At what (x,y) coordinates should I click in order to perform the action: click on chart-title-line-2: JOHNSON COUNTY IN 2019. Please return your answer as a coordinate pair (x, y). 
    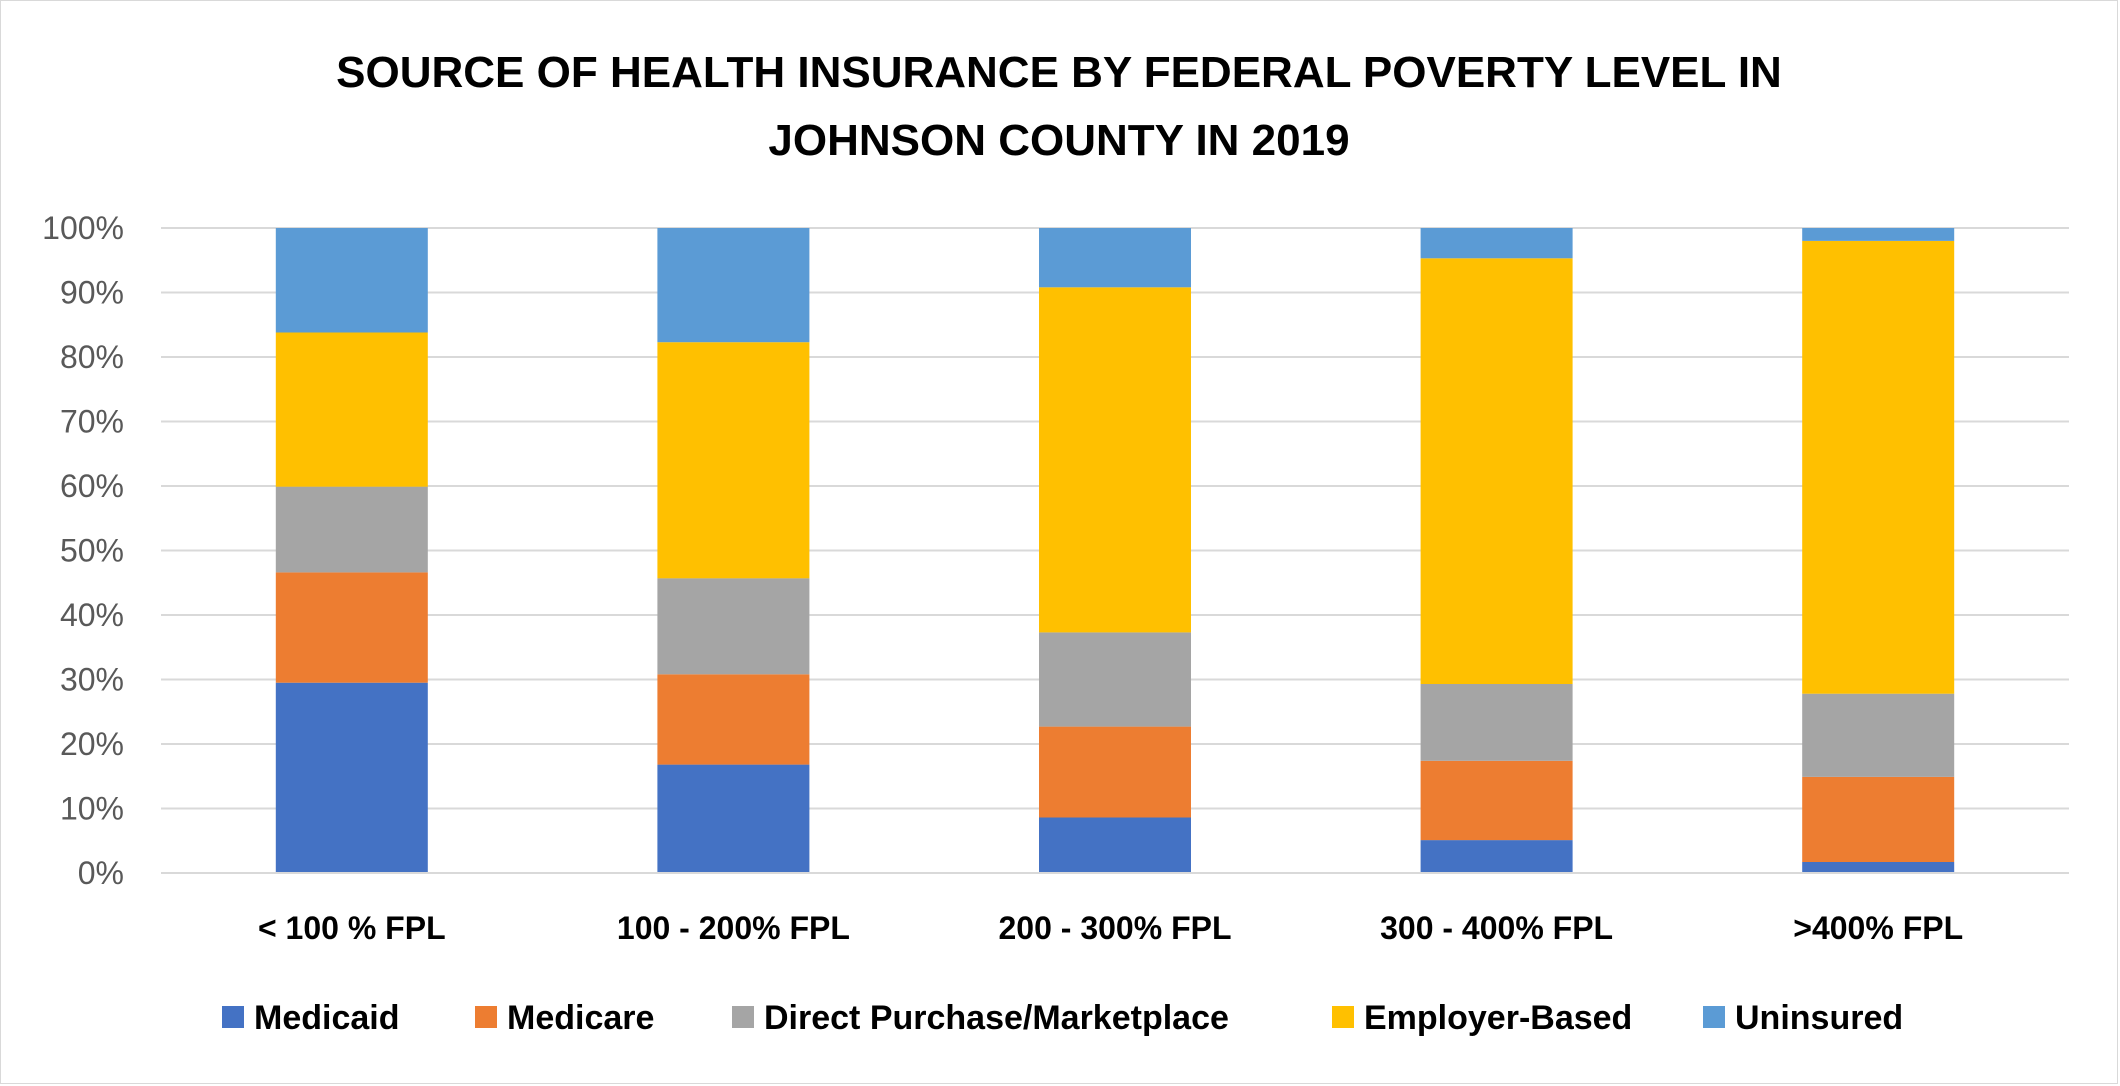
    Looking at the image, I should click on (1058, 140).